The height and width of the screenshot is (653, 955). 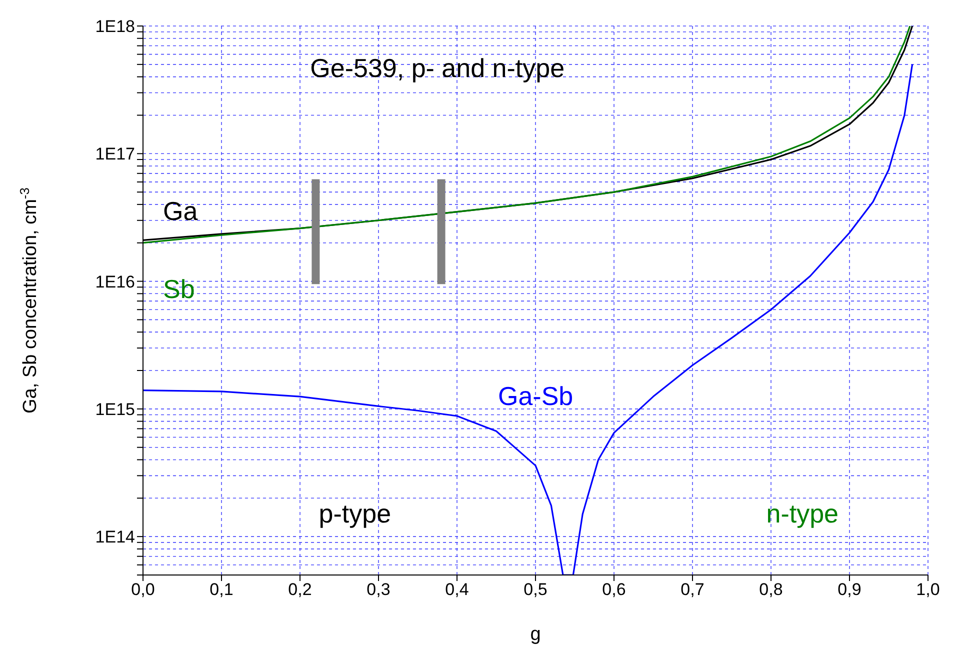 I want to click on x-tick-label: 0,8, so click(x=771, y=590).